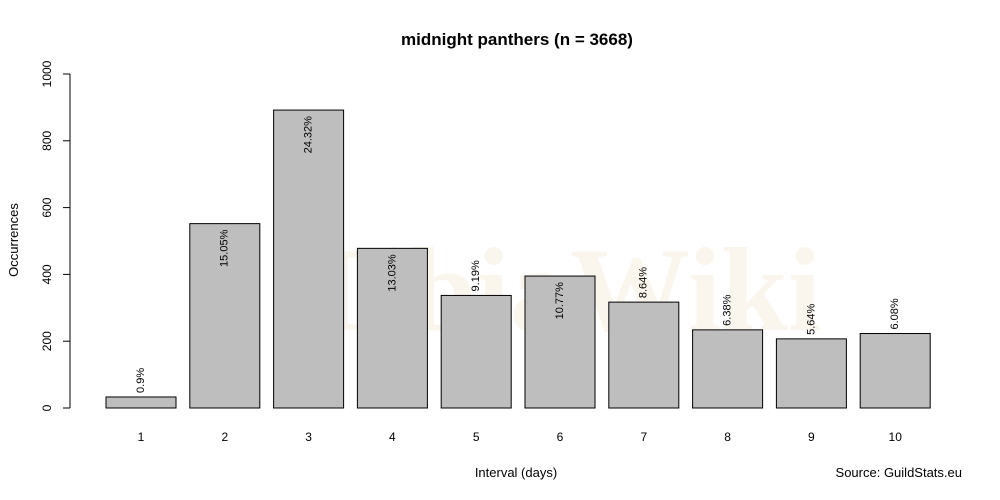 This screenshot has width=1000, height=500. What do you see at coordinates (811, 318) in the screenshot?
I see `bar-label-9: 5.64%` at bounding box center [811, 318].